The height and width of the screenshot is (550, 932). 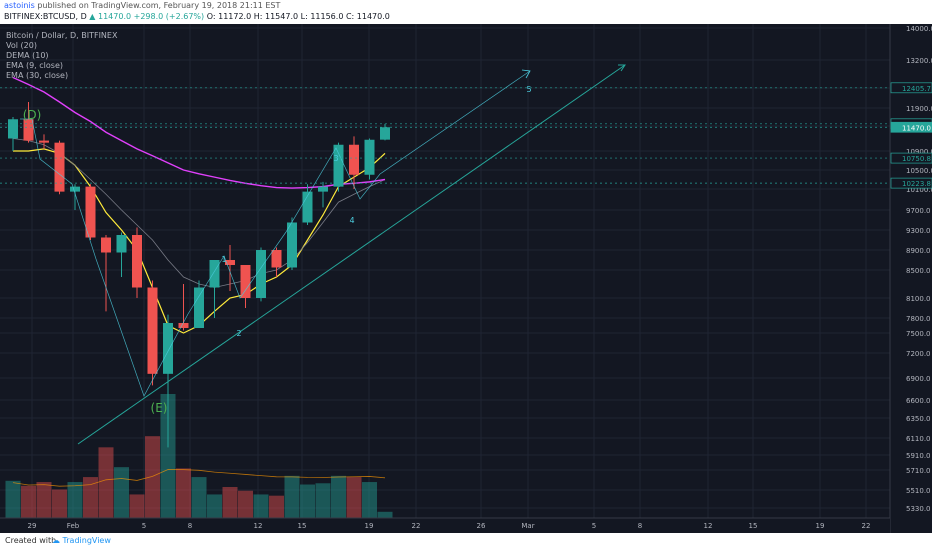 What do you see at coordinates (708, 526) in the screenshot?
I see `time-tick-label: 12` at bounding box center [708, 526].